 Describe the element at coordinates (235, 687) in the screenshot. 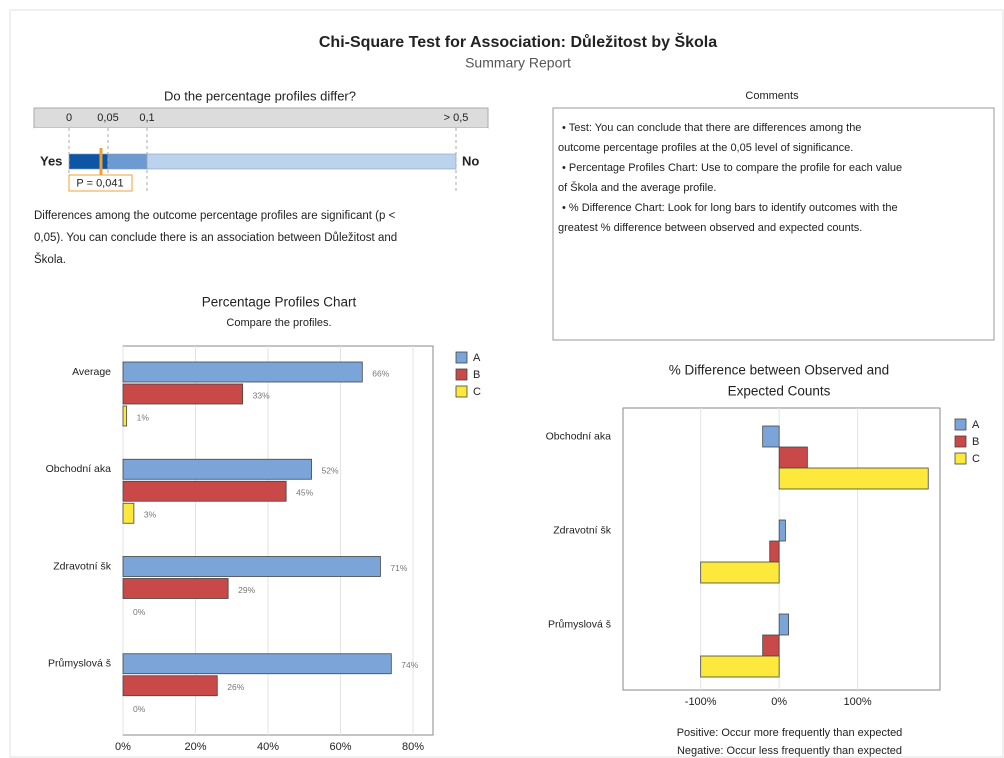

I see `value-label: 26%` at that location.